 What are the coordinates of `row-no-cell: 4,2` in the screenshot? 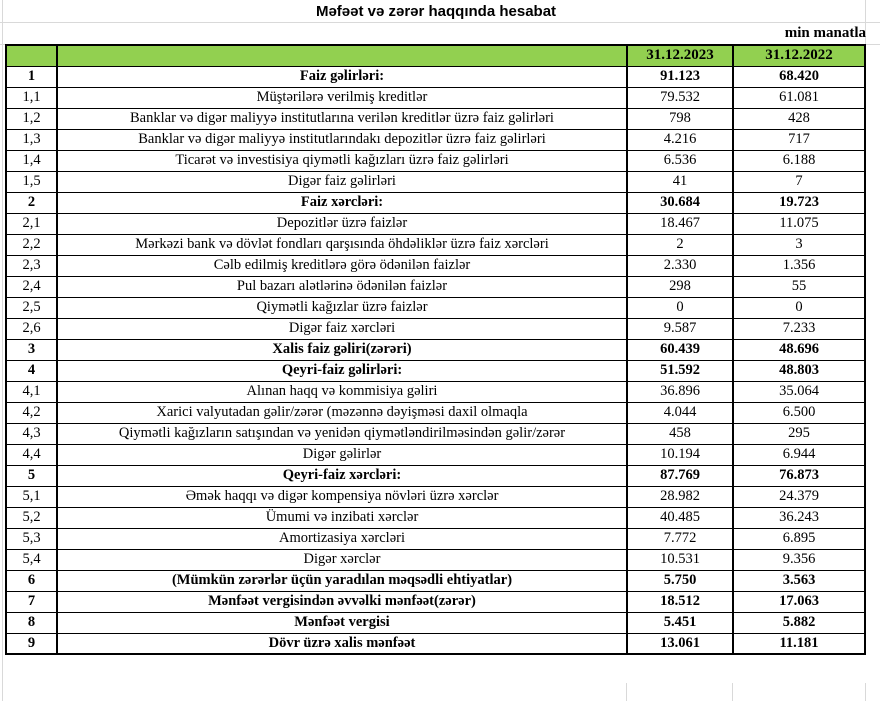 It's located at (31, 412).